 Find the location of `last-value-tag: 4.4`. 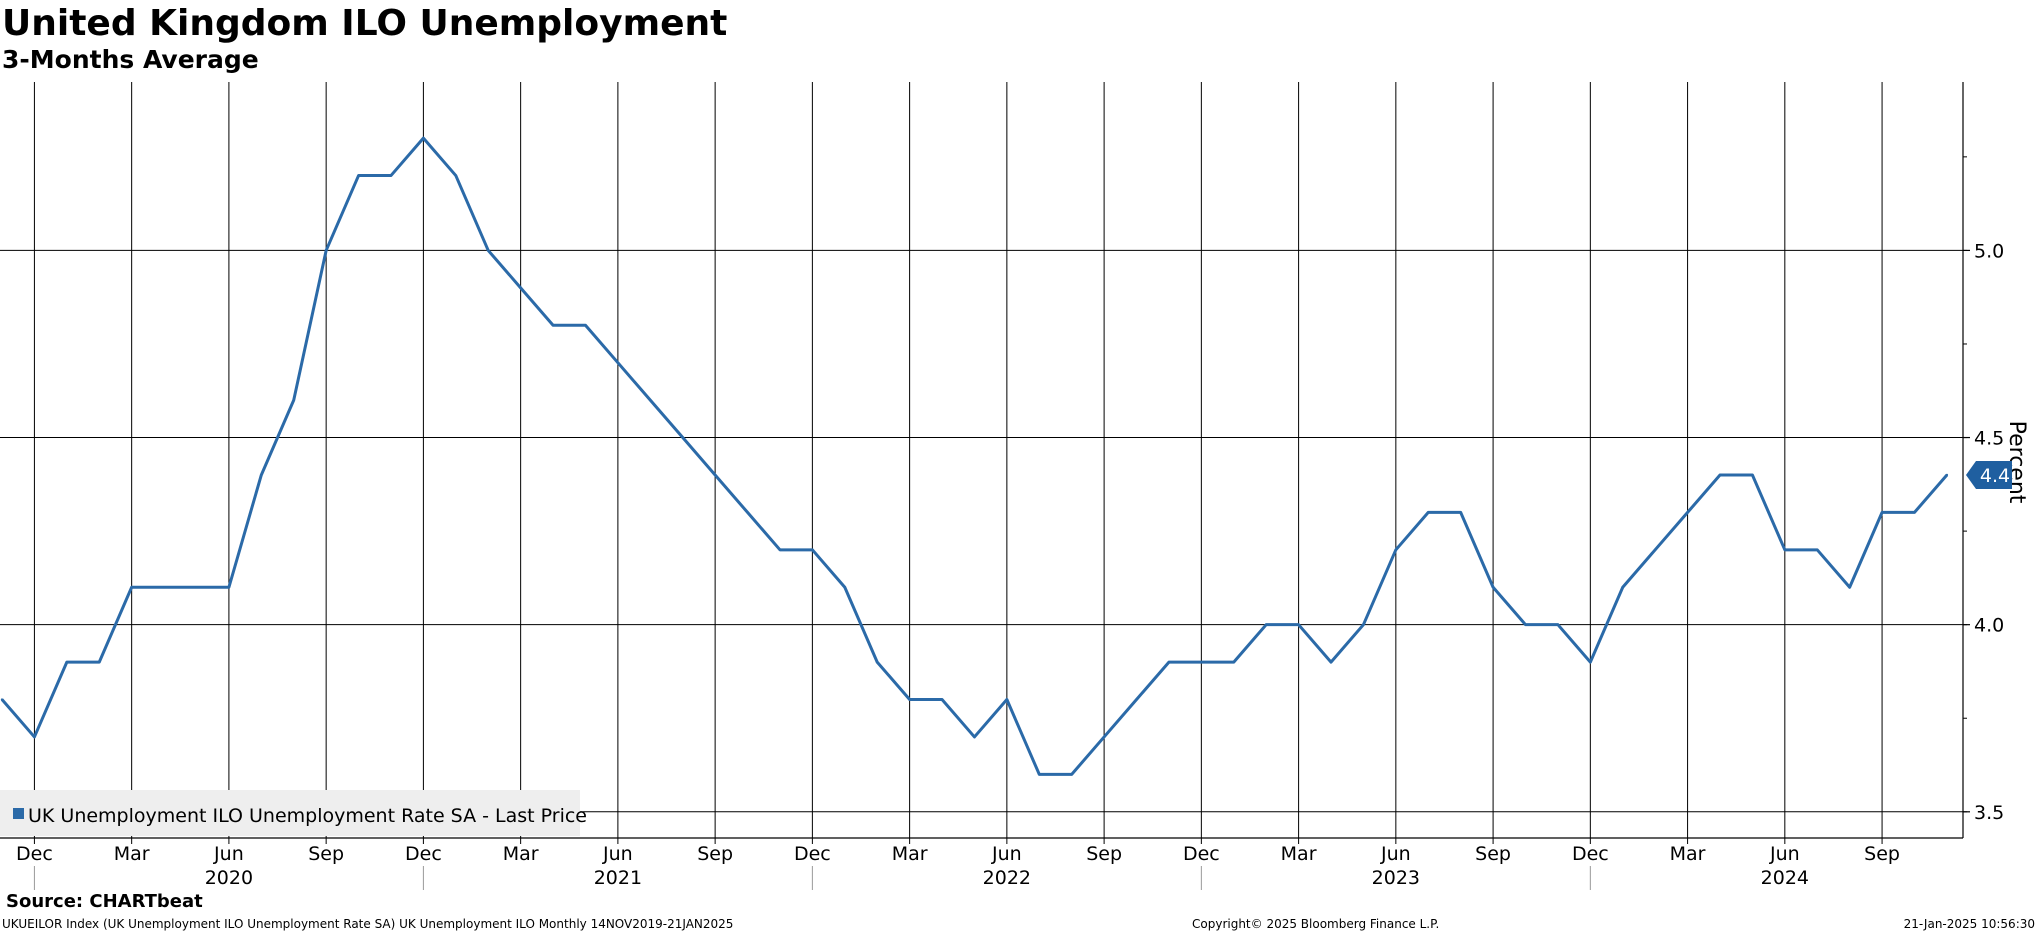

last-value-tag: 4.4 is located at coordinates (1989, 474).